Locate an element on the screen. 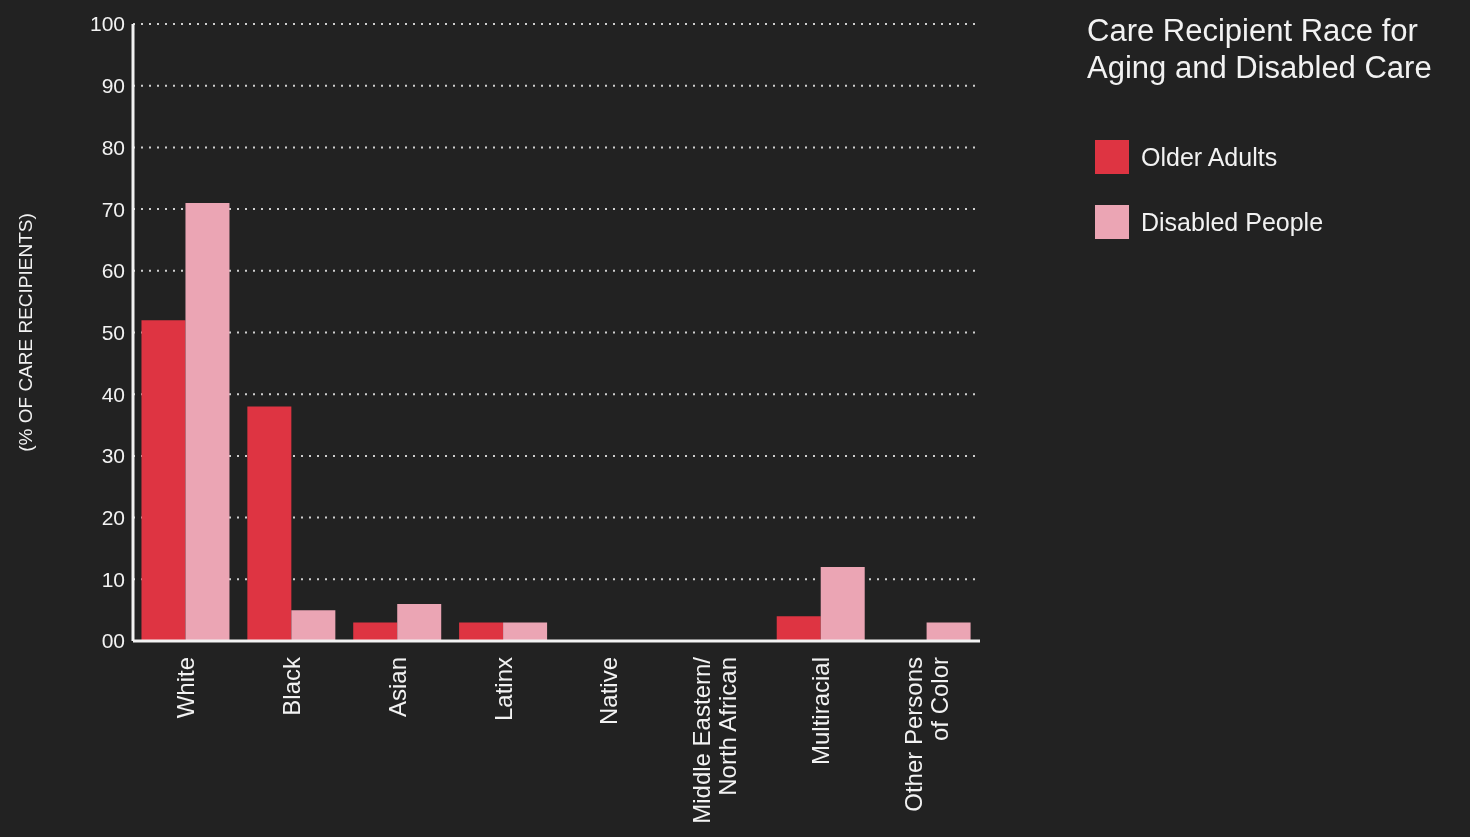  y-tick-label: 60 is located at coordinates (113, 271).